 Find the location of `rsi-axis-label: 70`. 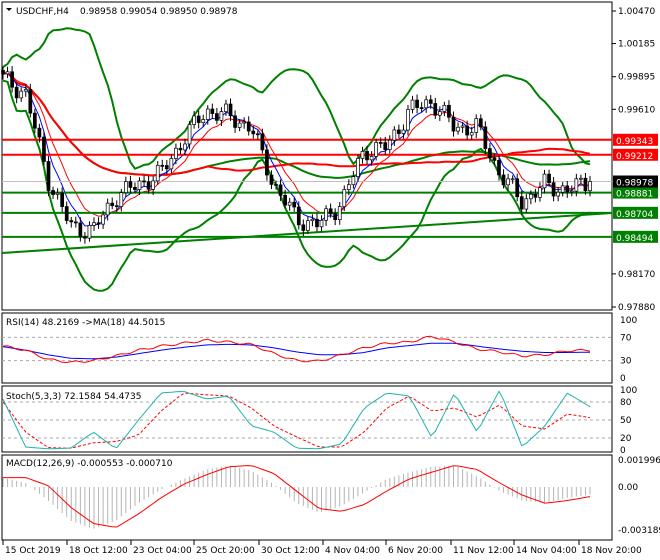

rsi-axis-label: 70 is located at coordinates (626, 338).